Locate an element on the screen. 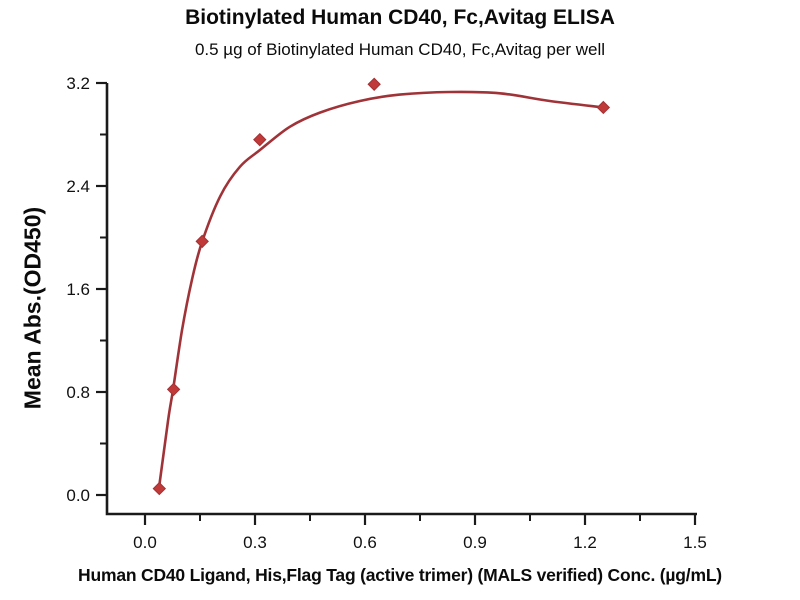  x-tick-label: 0.6 is located at coordinates (365, 542).